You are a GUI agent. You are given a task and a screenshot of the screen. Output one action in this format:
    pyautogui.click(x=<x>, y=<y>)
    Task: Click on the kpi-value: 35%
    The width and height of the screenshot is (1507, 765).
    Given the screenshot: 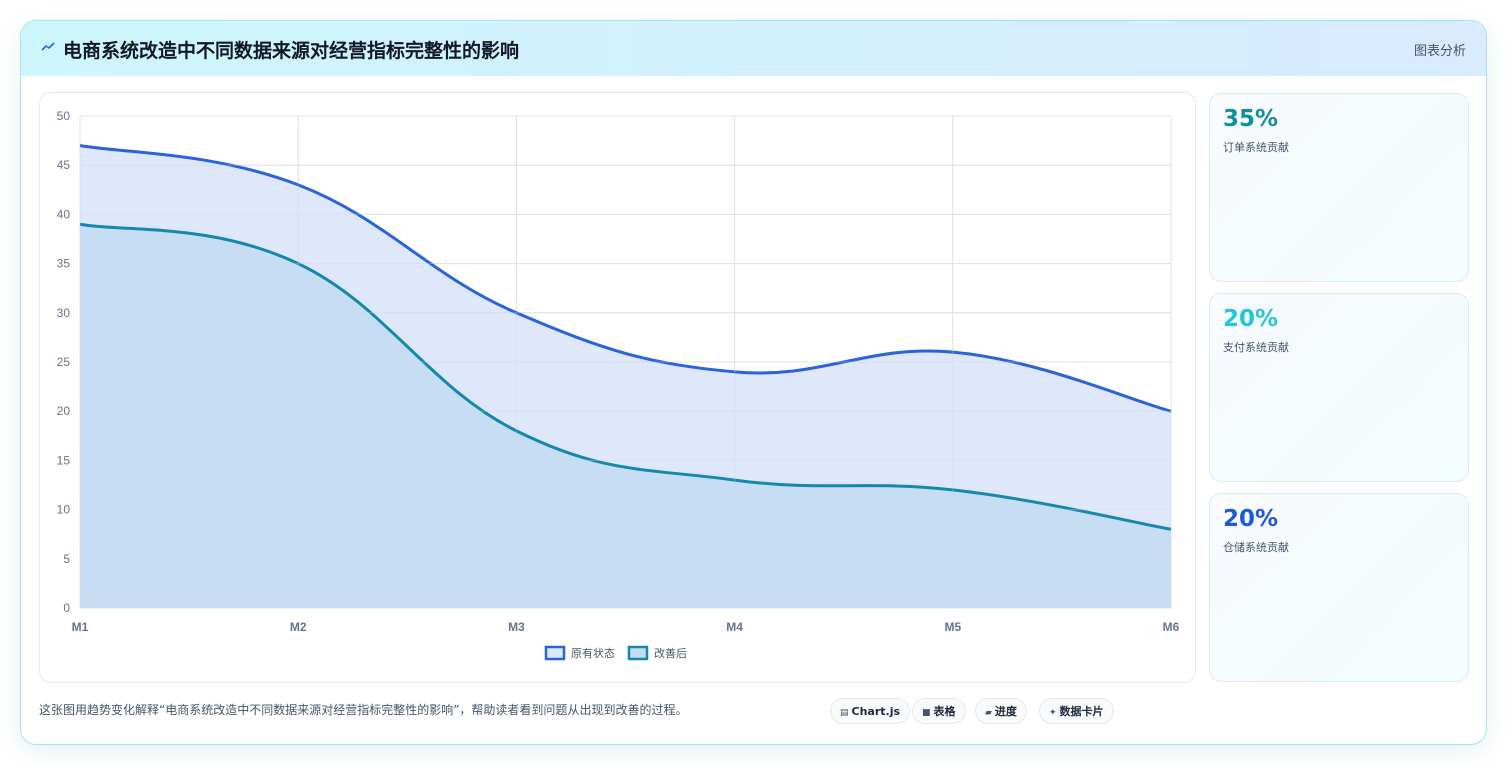 What is the action you would take?
    pyautogui.click(x=1251, y=119)
    